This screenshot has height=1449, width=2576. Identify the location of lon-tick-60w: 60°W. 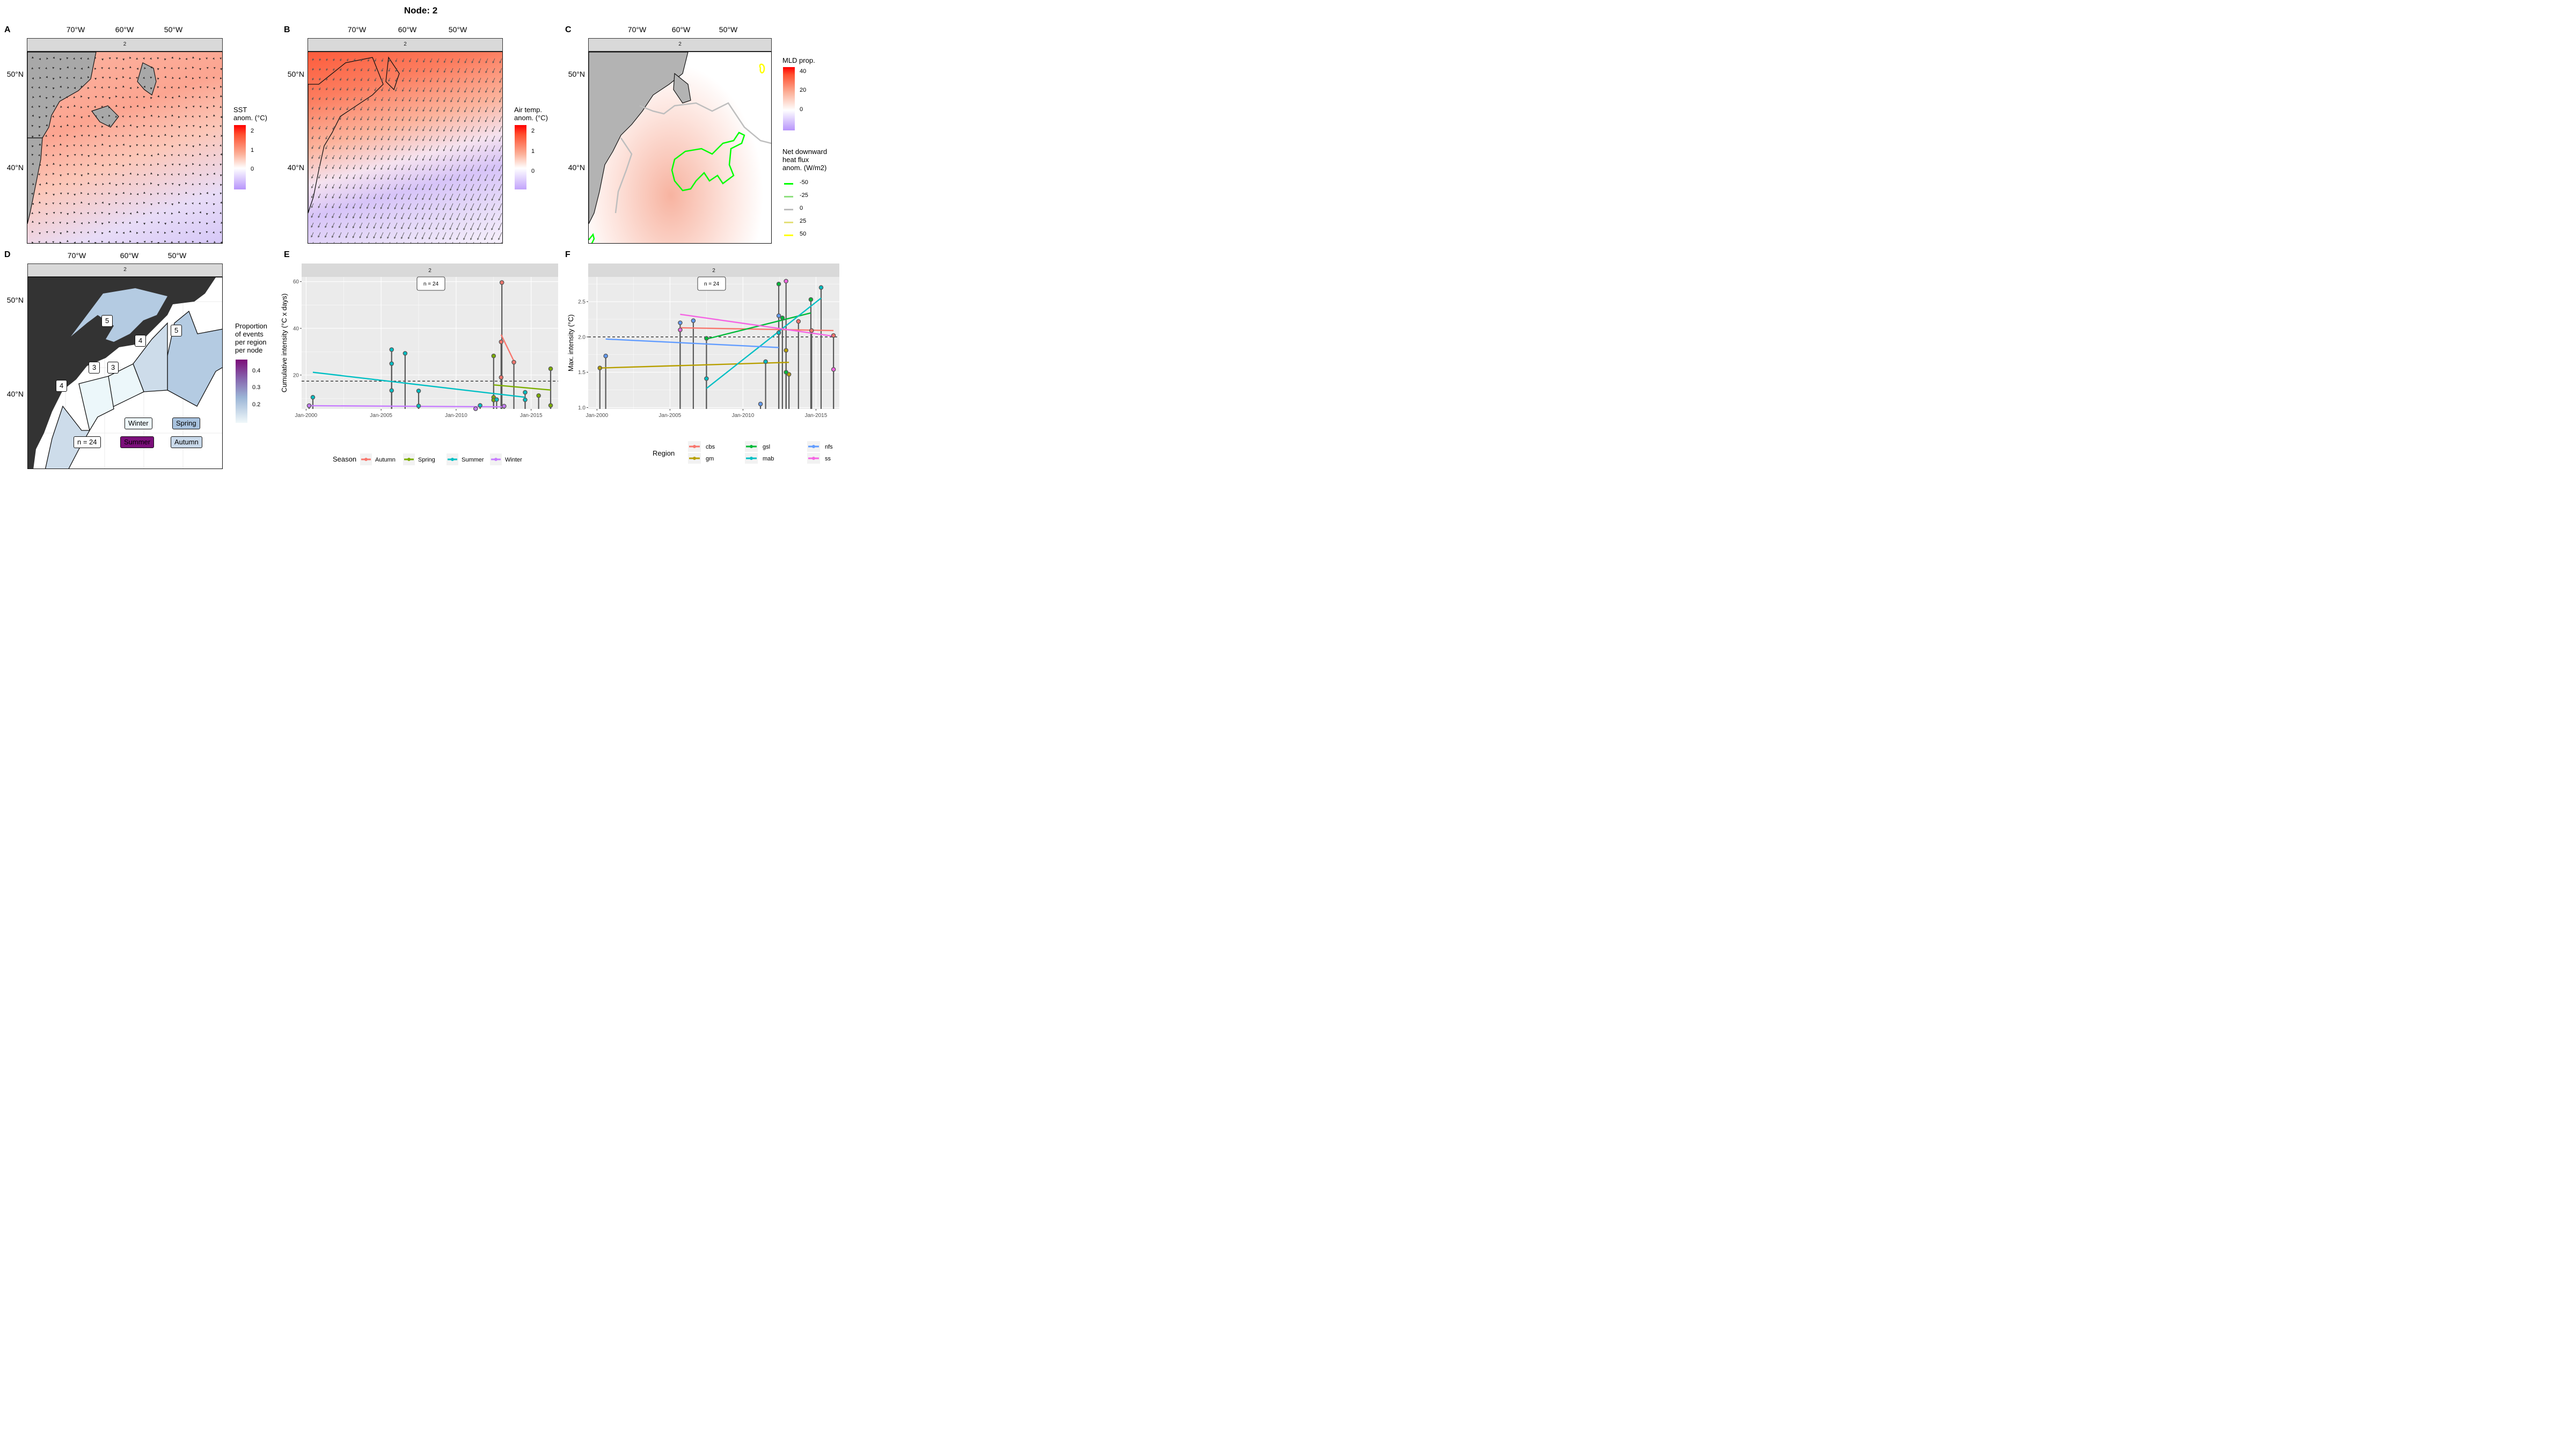
(124, 29).